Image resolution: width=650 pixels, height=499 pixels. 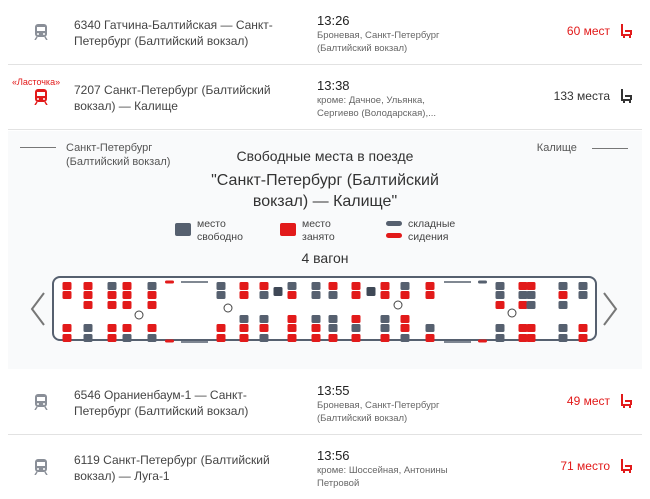 I want to click on seat-icon, so click(x=626, y=96).